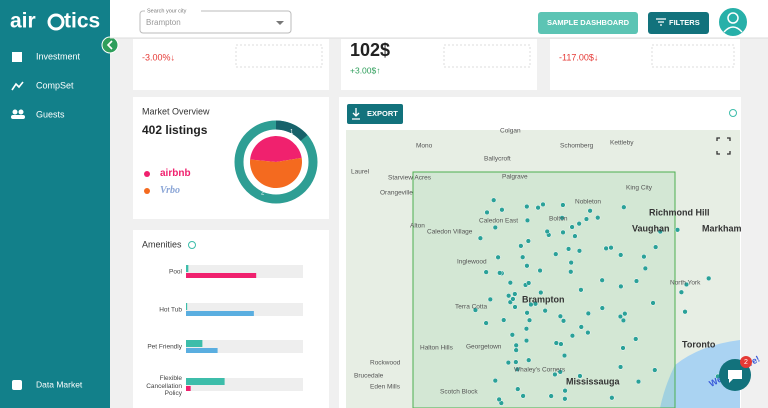 The height and width of the screenshot is (408, 768). What do you see at coordinates (437, 348) in the screenshot?
I see `place-label: Halton Hills` at bounding box center [437, 348].